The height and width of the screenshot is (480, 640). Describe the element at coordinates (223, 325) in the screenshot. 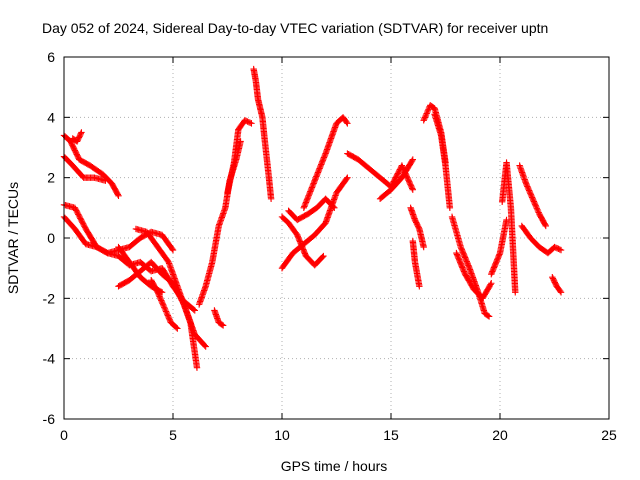

I see `data-point-sat-k` at that location.